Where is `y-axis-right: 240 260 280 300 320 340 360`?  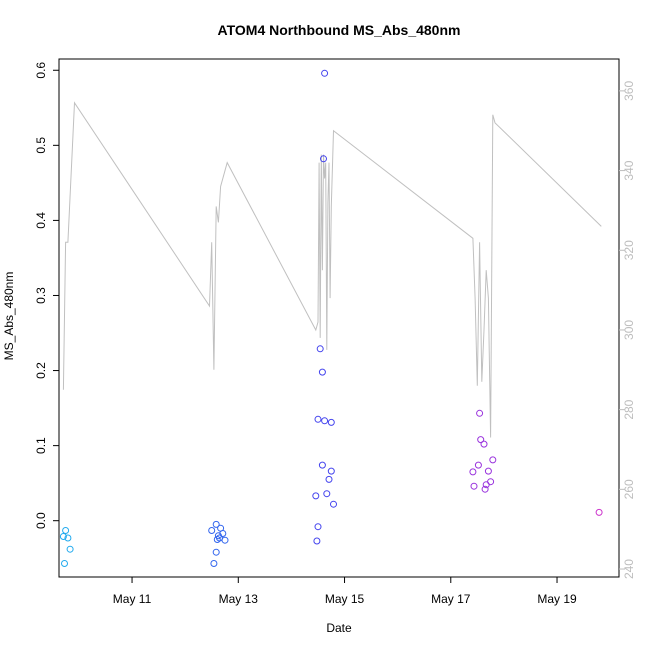
y-axis-right: 240 260 280 300 320 340 360 is located at coordinates (627, 330).